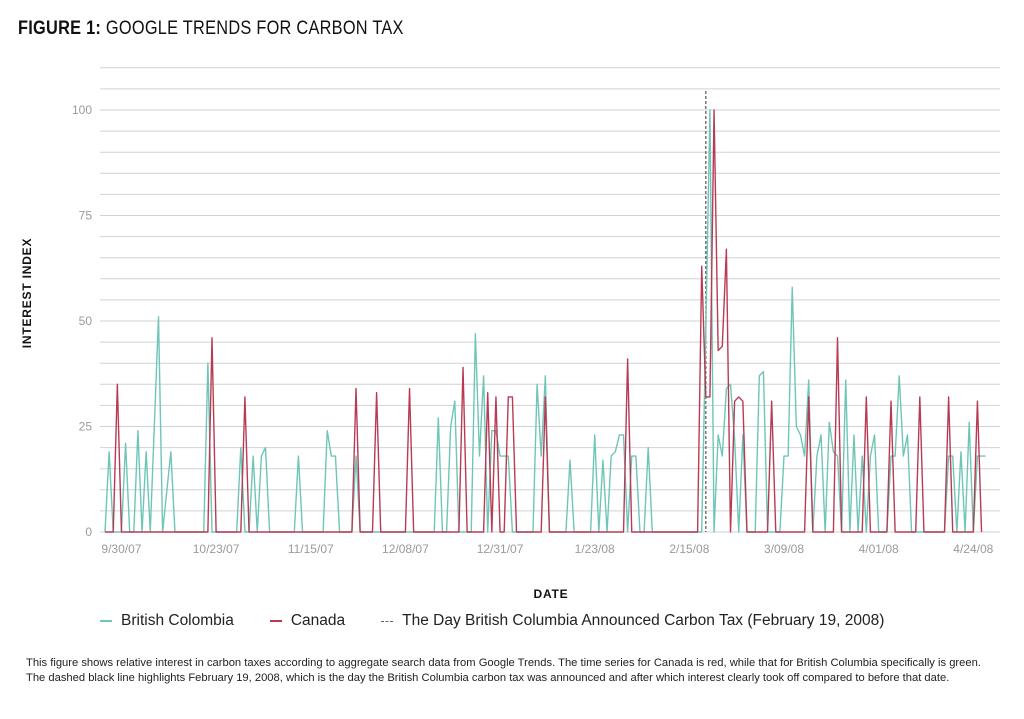  Describe the element at coordinates (177, 620) in the screenshot. I see `legend-label-bc: British Colombia` at that location.